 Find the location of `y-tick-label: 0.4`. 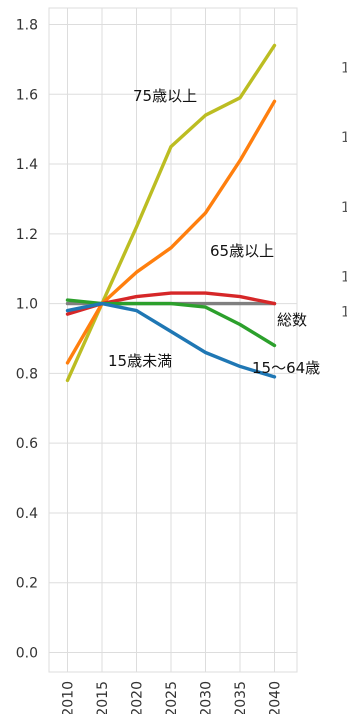

y-tick-label: 0.4 is located at coordinates (27, 514).